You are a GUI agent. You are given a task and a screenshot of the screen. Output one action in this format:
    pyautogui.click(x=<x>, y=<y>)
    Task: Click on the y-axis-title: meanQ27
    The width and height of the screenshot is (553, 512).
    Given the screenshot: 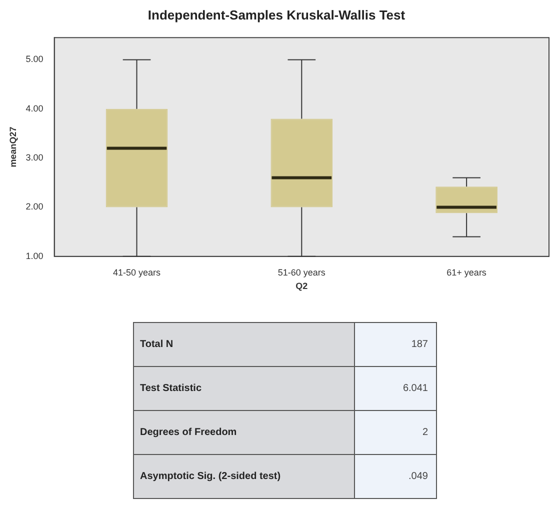 What is the action you would take?
    pyautogui.click(x=13, y=147)
    